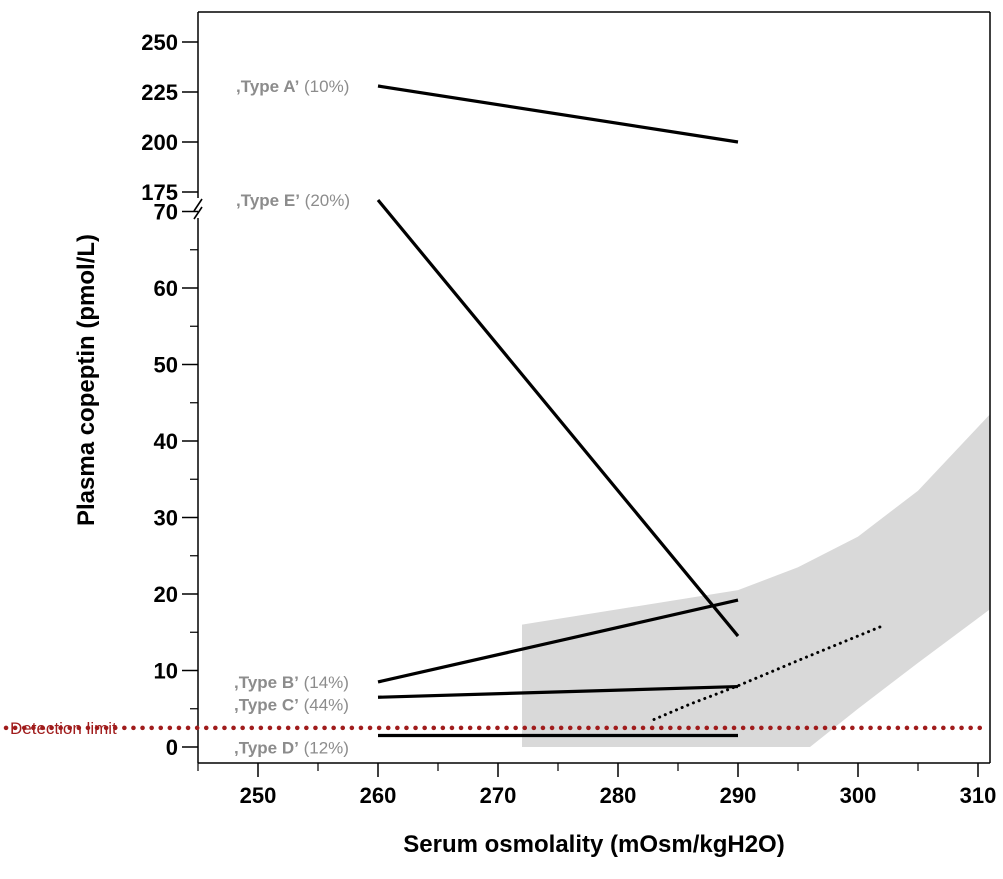 The width and height of the screenshot is (1003, 879). I want to click on y-tick-label: 60, so click(166, 288).